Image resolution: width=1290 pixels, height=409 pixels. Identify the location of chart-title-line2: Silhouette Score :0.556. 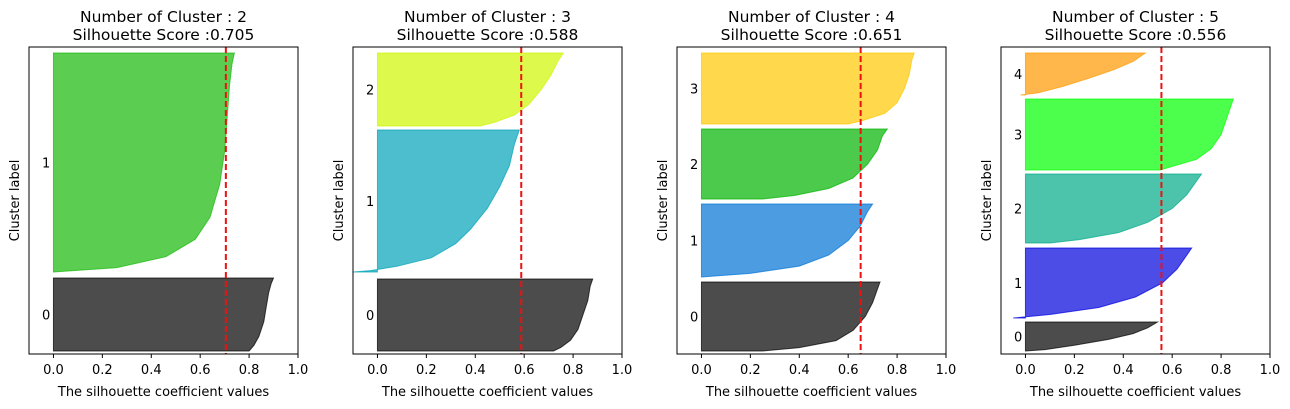
(1136, 35).